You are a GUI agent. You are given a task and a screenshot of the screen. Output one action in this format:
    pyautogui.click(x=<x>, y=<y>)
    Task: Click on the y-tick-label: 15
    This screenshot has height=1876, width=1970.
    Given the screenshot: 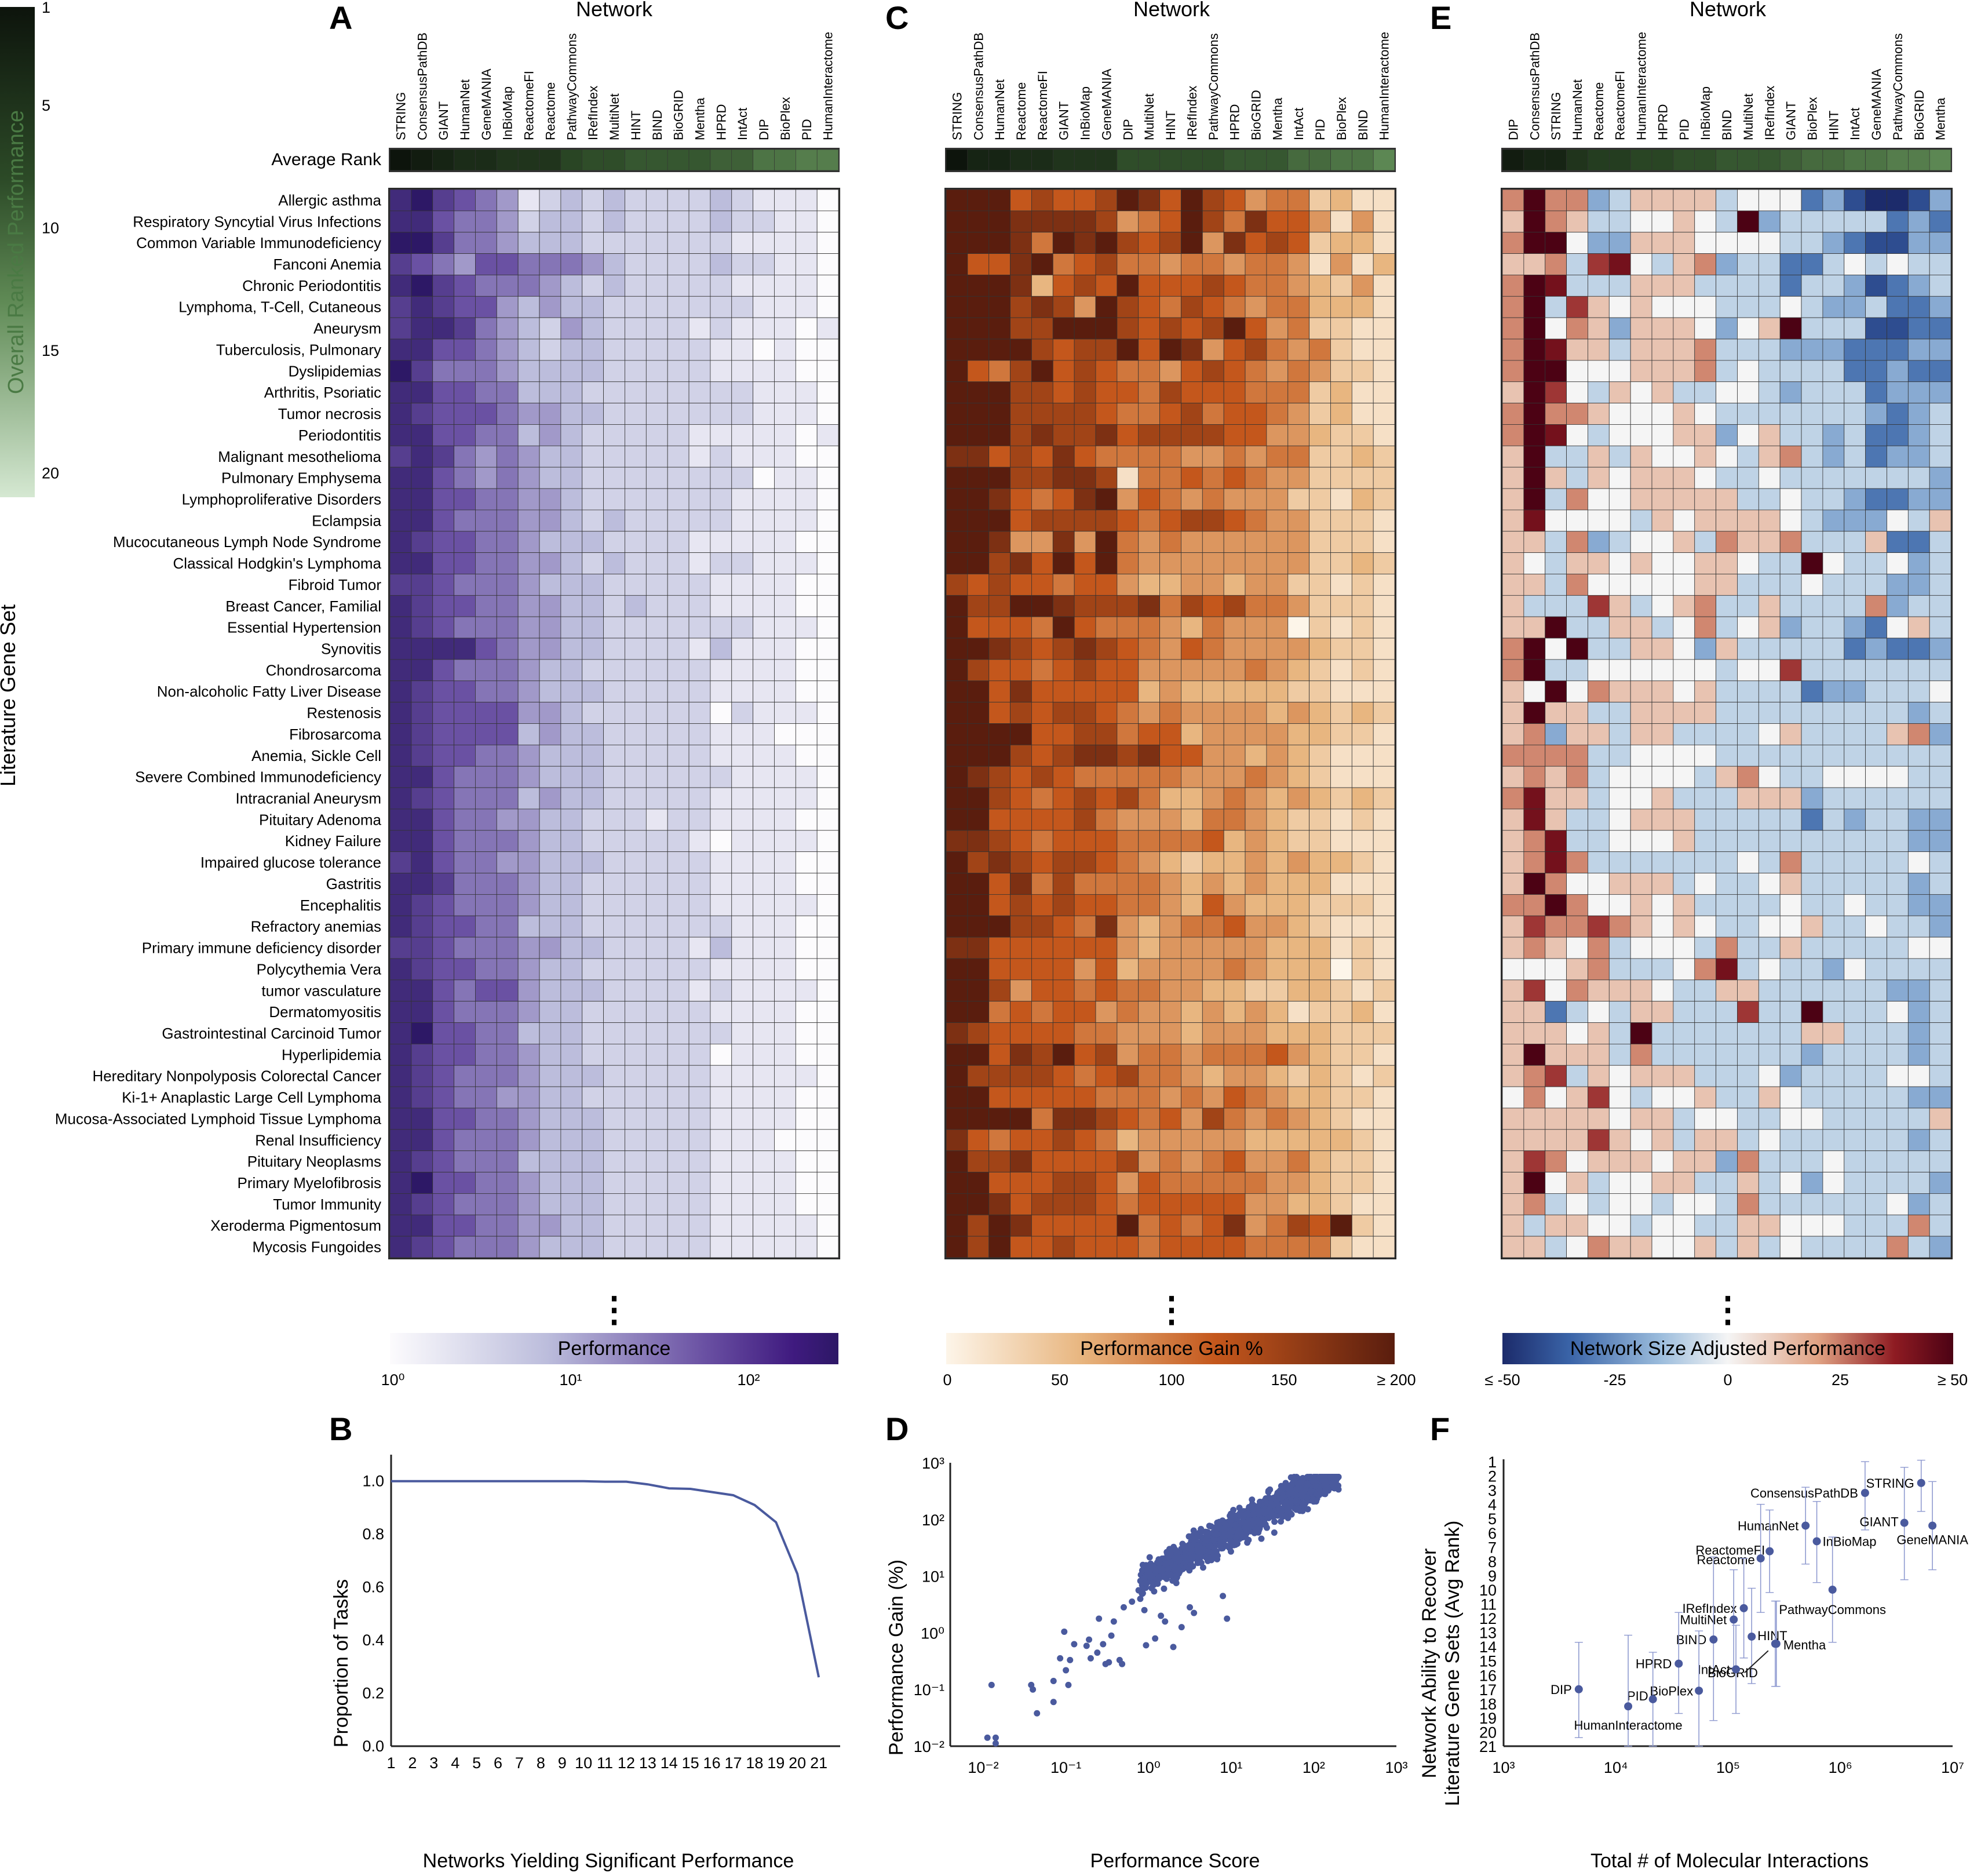 What is the action you would take?
    pyautogui.click(x=1488, y=1661)
    